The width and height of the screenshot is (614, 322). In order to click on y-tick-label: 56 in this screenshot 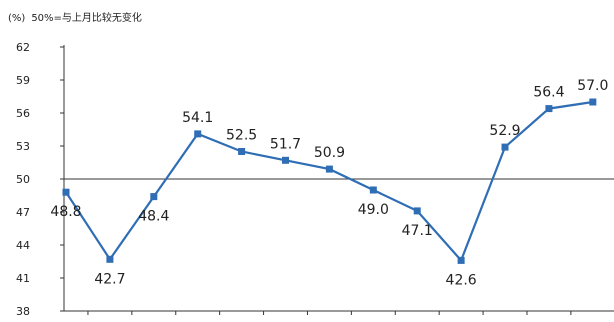, I will do `click(23, 113)`.